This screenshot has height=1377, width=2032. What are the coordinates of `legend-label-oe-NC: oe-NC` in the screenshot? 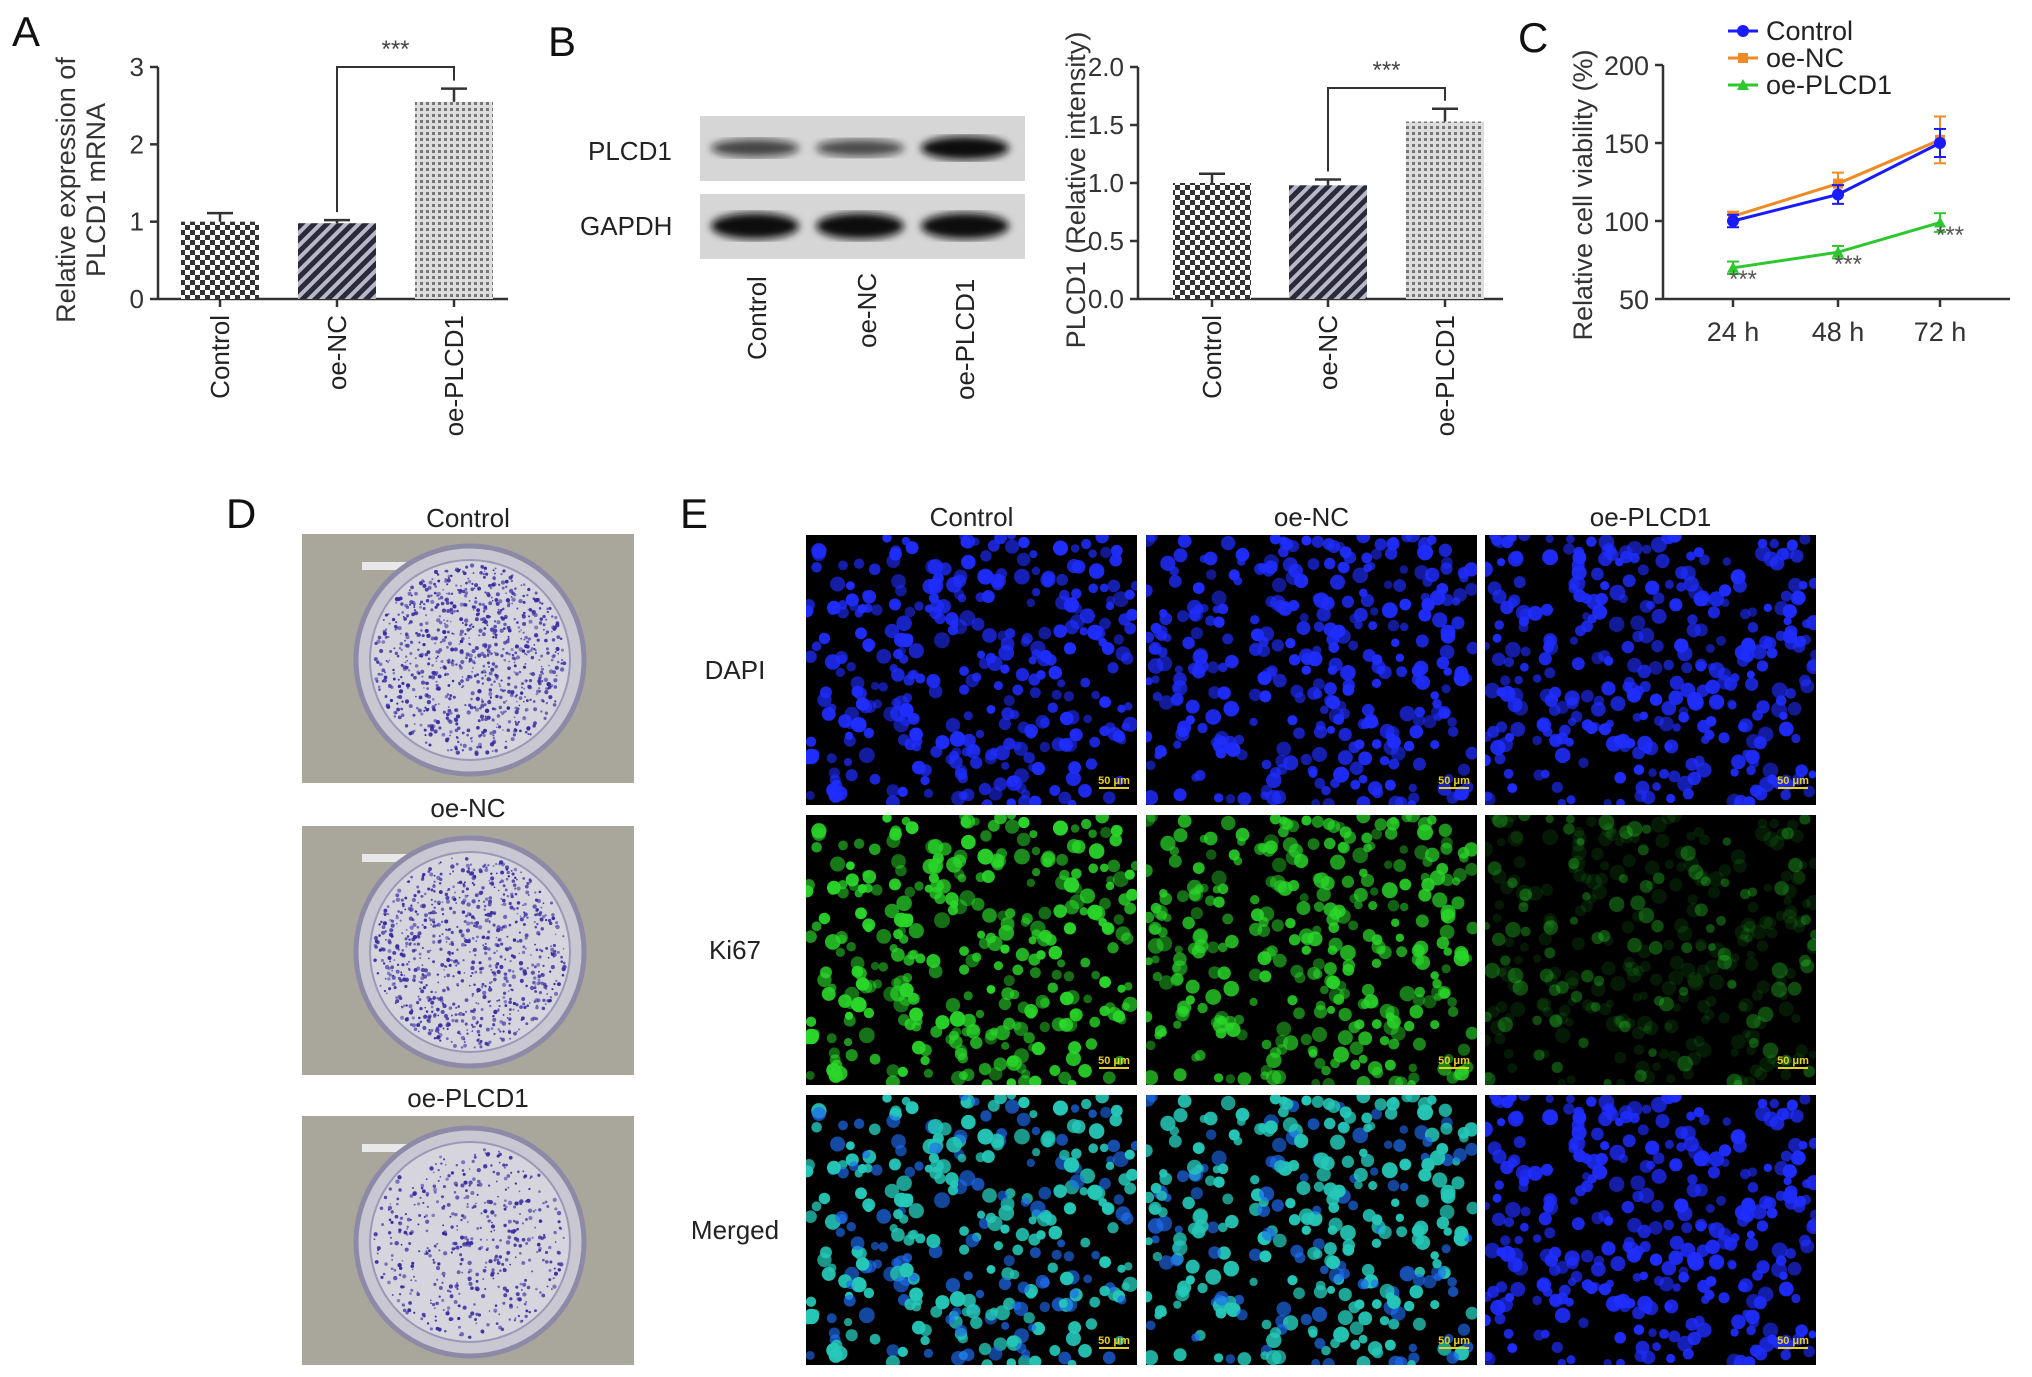 It's located at (1805, 58).